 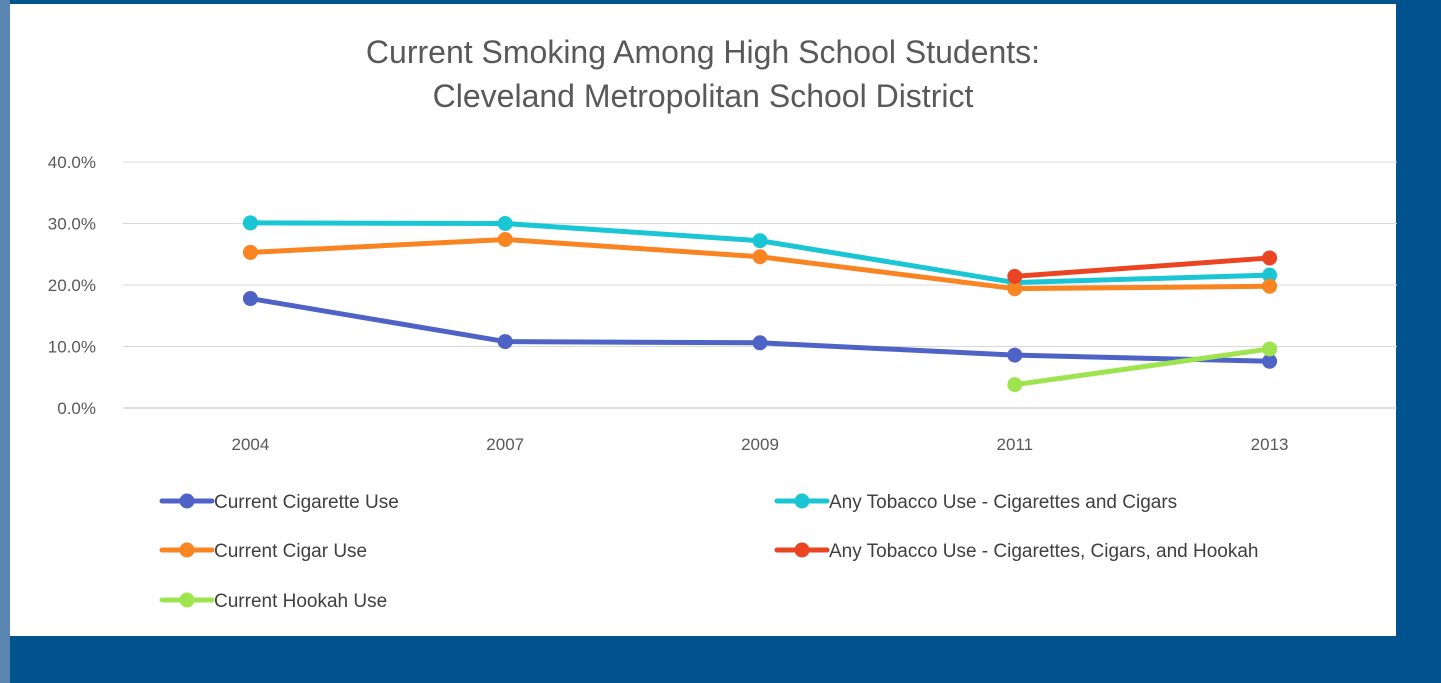 I want to click on y-tick-label: 10.0%, so click(x=72, y=347).